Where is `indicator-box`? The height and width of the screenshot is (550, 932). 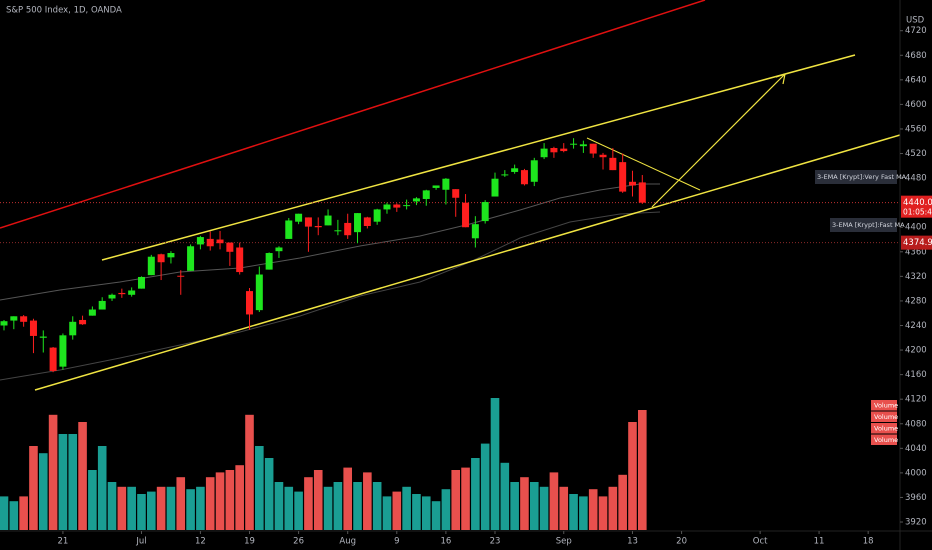
indicator-box is located at coordinates (863, 225).